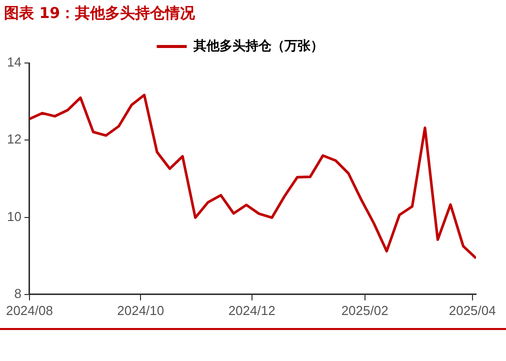 This screenshot has width=506, height=361. What do you see at coordinates (364, 310) in the screenshot?
I see `x-tick-label: 2025/02` at bounding box center [364, 310].